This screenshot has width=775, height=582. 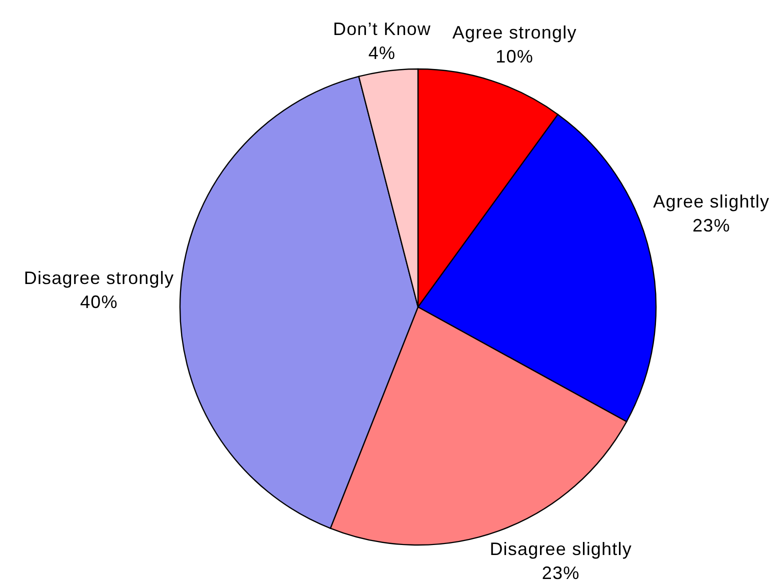 What do you see at coordinates (99, 302) in the screenshot?
I see `data-label: 40%` at bounding box center [99, 302].